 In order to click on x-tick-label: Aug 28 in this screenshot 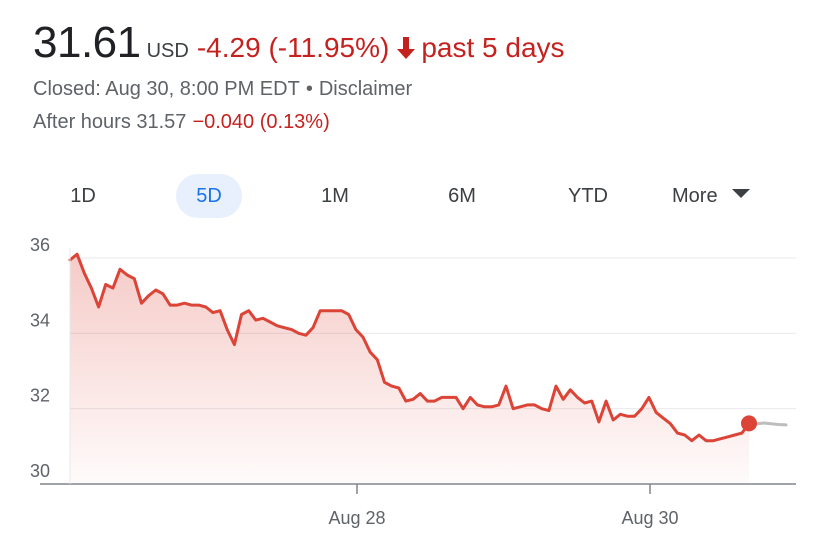, I will do `click(356, 518)`.